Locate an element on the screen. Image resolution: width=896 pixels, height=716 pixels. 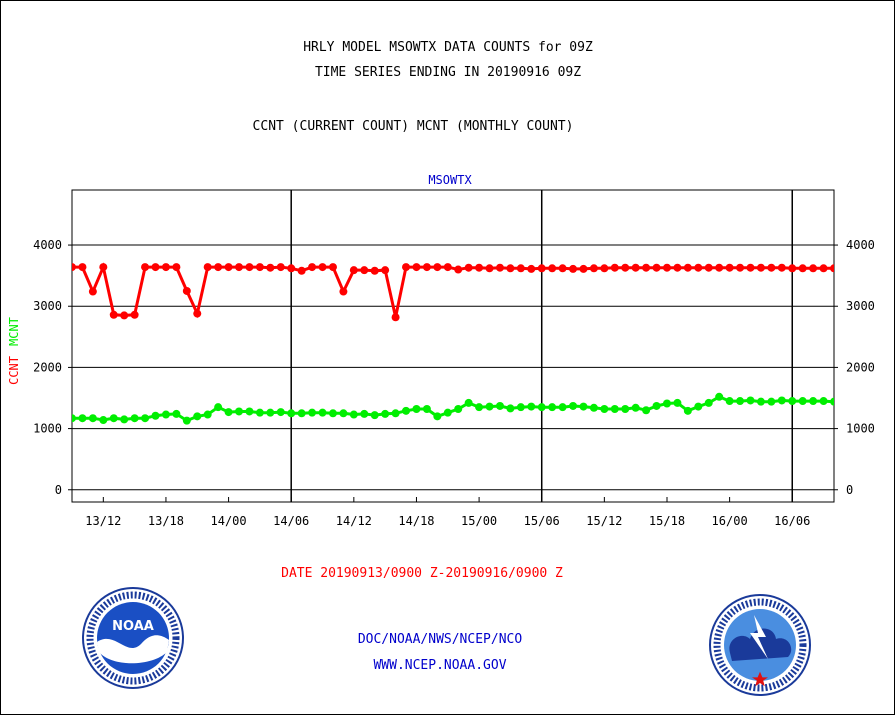
noaa-logo: NOAA is located at coordinates (133, 638).